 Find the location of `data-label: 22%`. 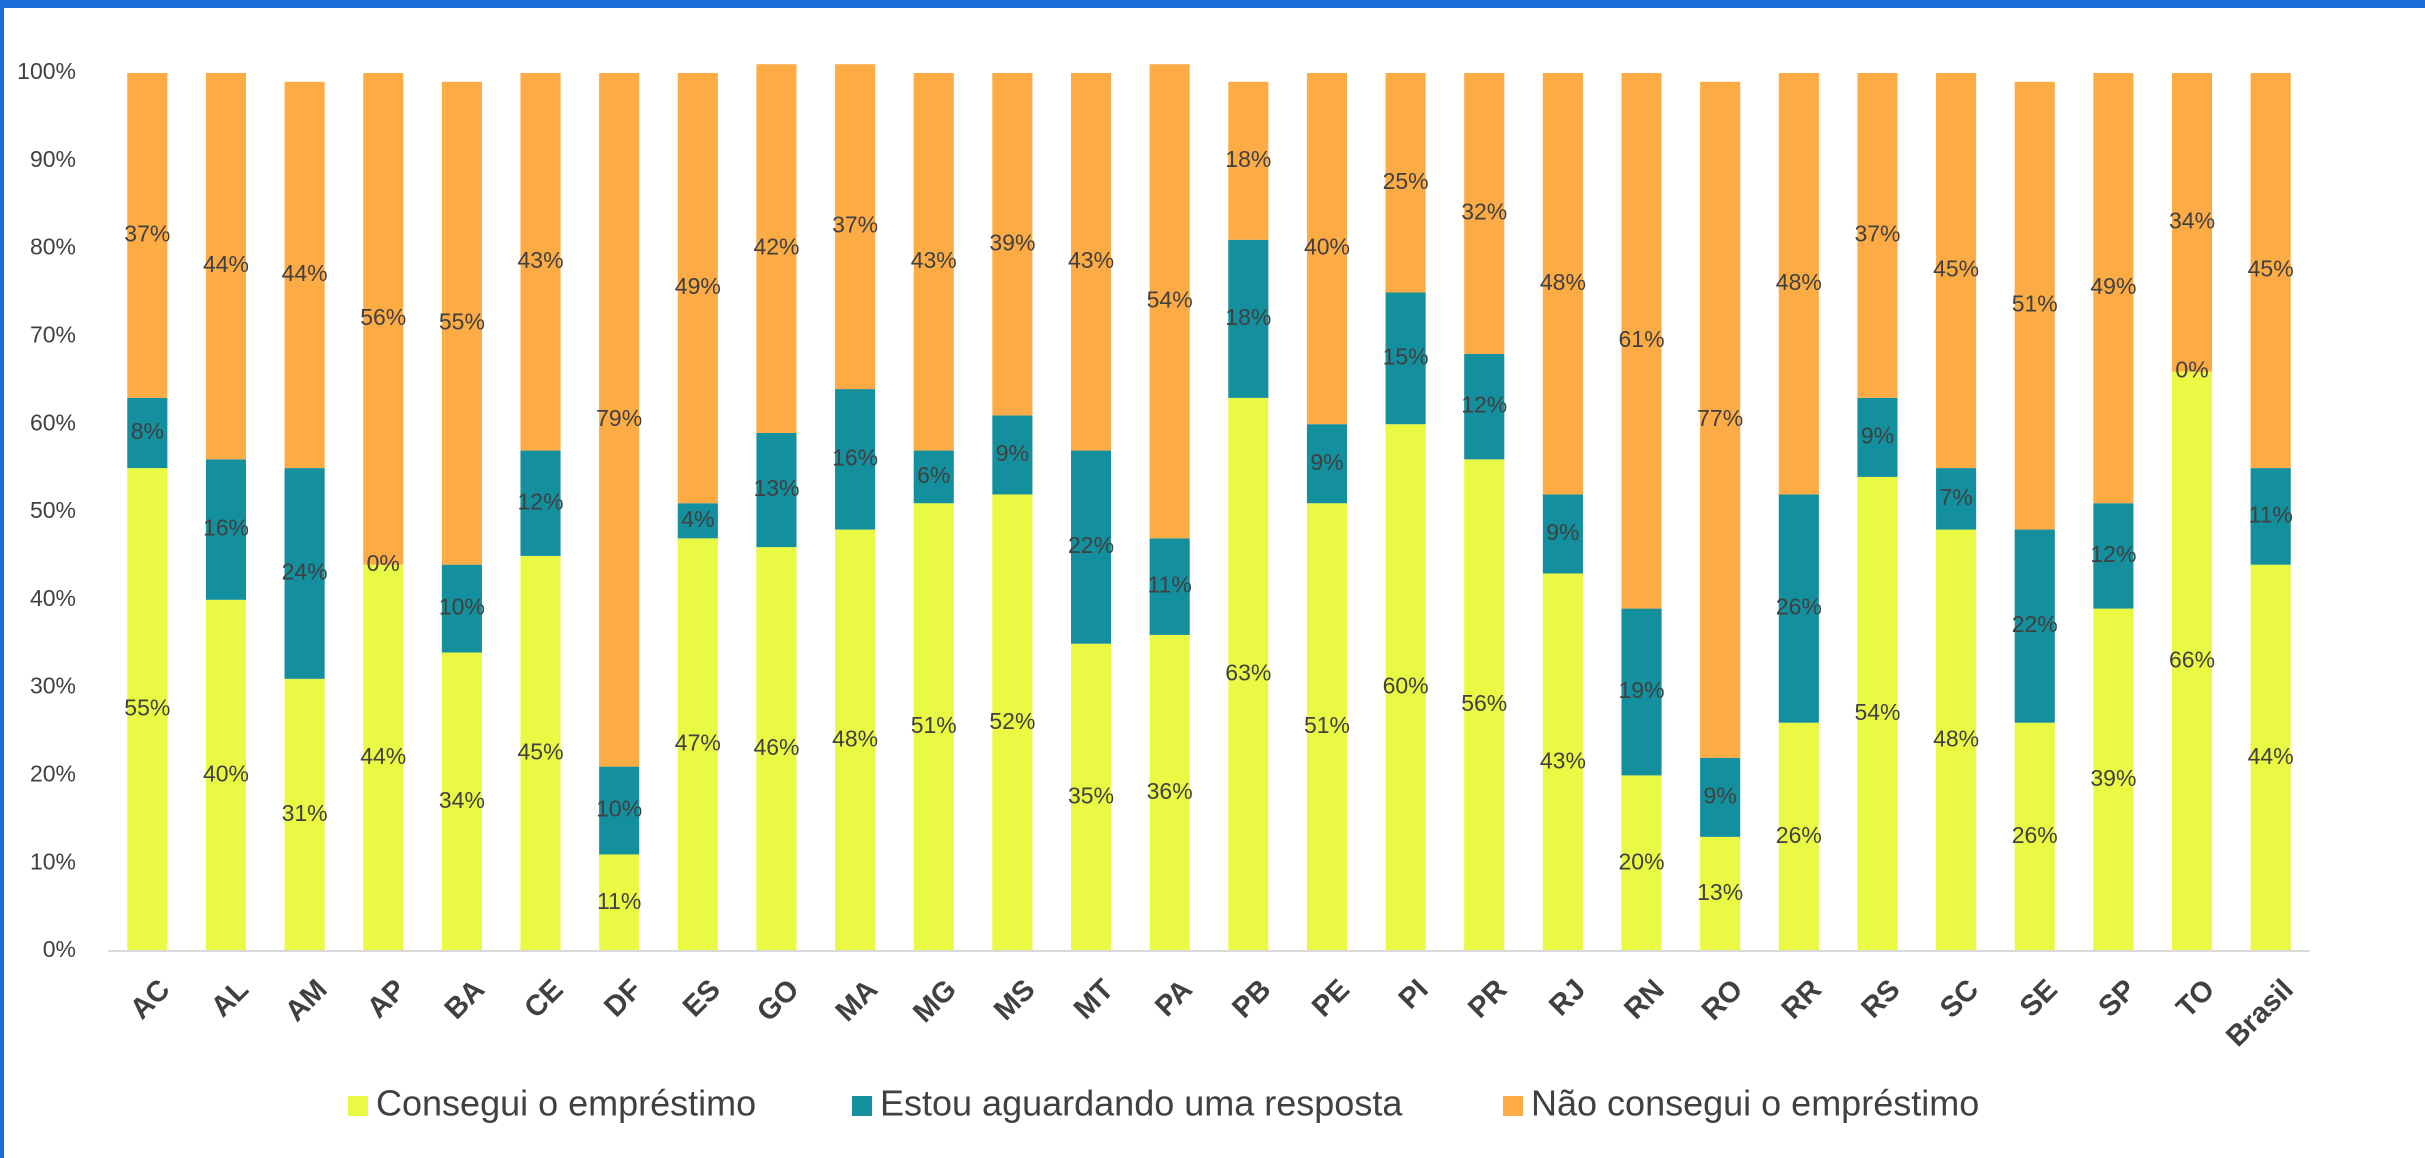

data-label: 22% is located at coordinates (2035, 624).